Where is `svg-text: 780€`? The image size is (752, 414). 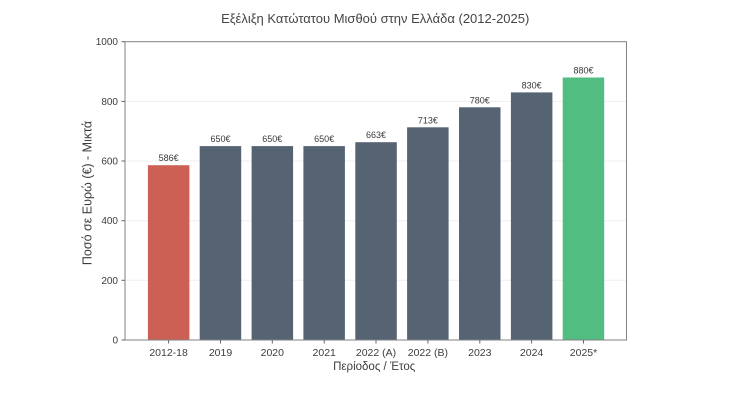 svg-text: 780€ is located at coordinates (480, 100).